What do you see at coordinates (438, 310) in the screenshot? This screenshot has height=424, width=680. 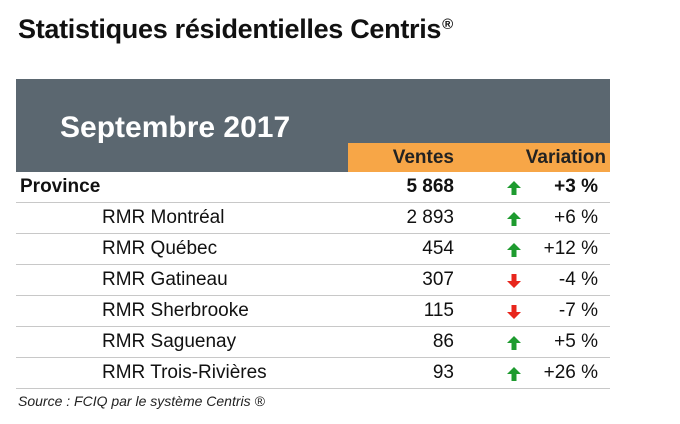 I see `sales-value: 115` at bounding box center [438, 310].